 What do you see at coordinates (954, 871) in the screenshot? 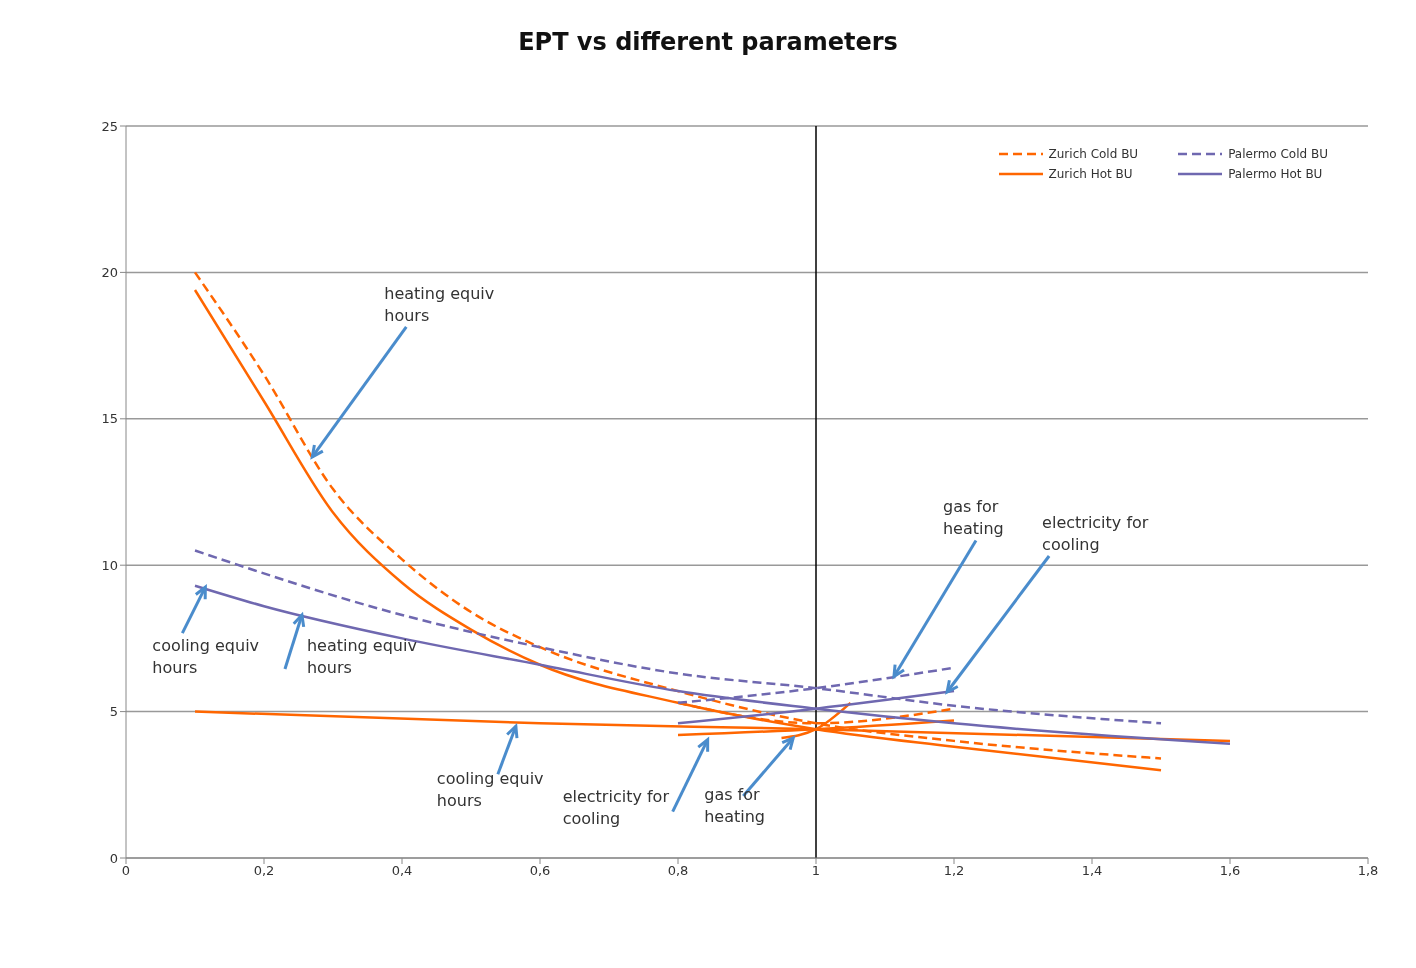
I see `x-tick-label: 1,2` at bounding box center [954, 871].